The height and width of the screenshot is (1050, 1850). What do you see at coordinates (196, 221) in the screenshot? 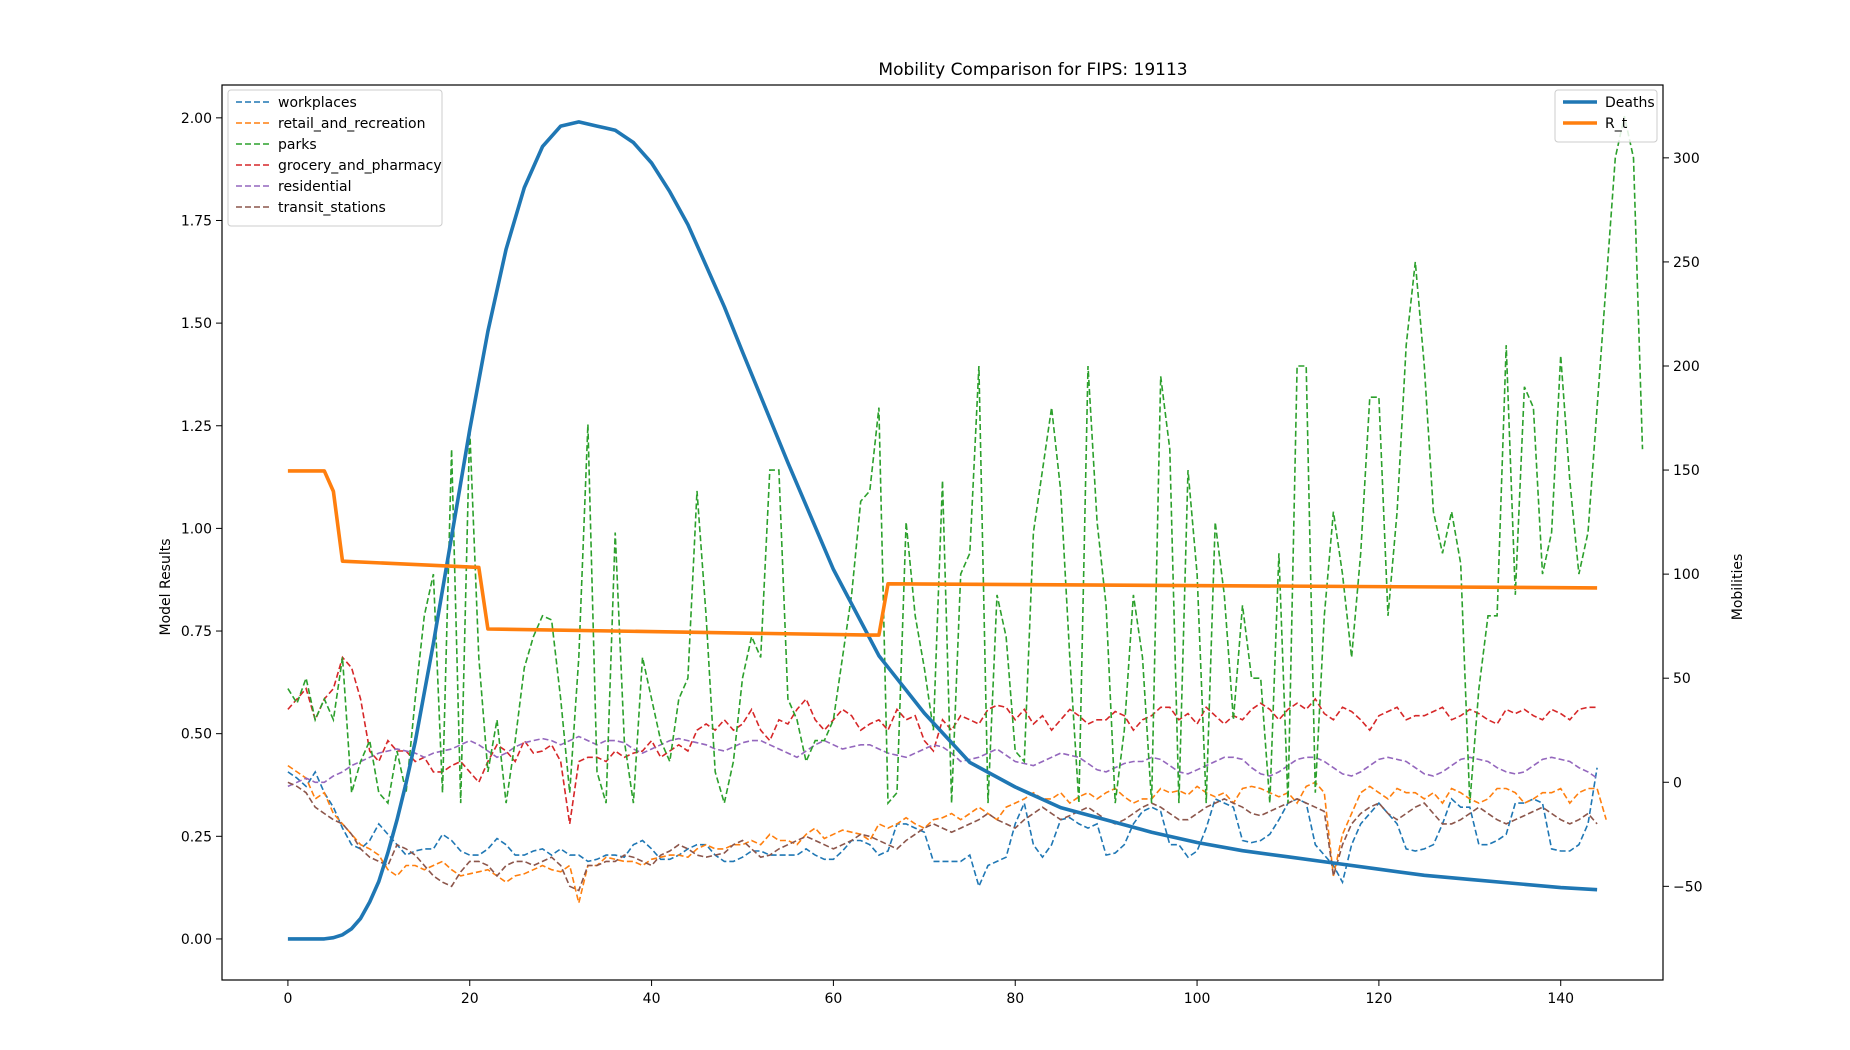
I see `y-left-tick-label: 1.75` at bounding box center [196, 221].